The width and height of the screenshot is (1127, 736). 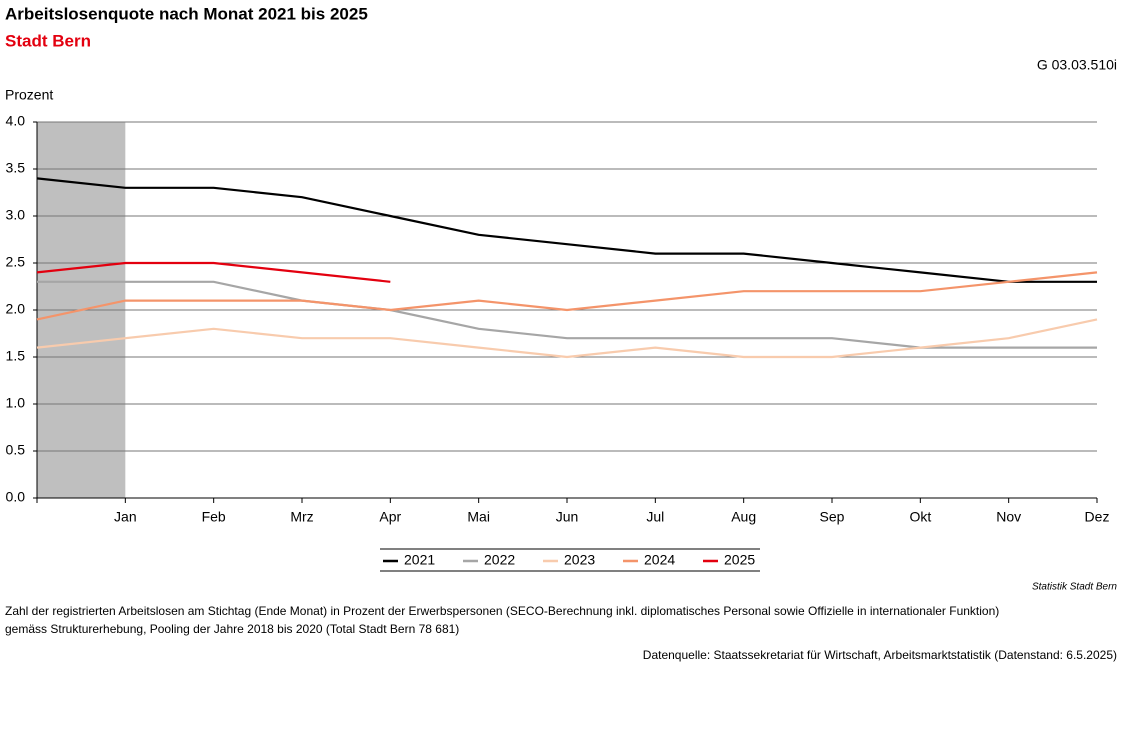 I want to click on x-tick-label: Dez, so click(x=1097, y=517).